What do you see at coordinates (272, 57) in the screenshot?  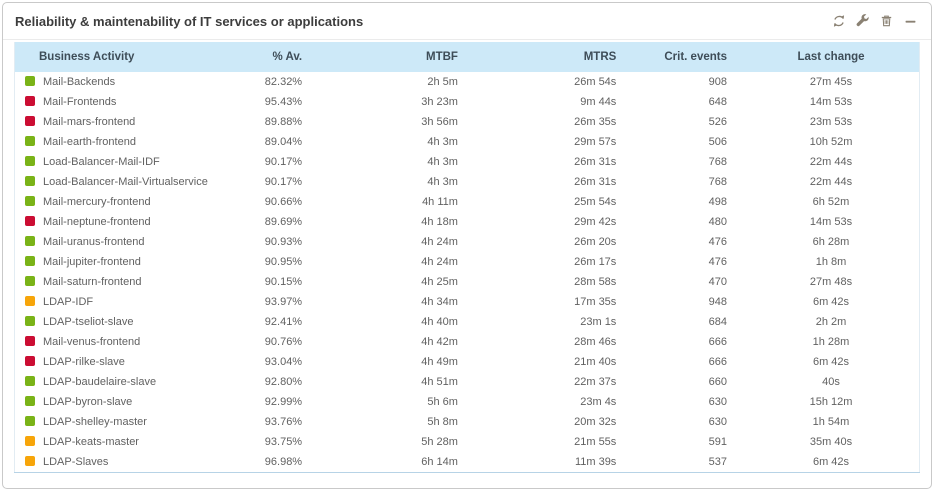 I see `column-header-av: % Av.` at bounding box center [272, 57].